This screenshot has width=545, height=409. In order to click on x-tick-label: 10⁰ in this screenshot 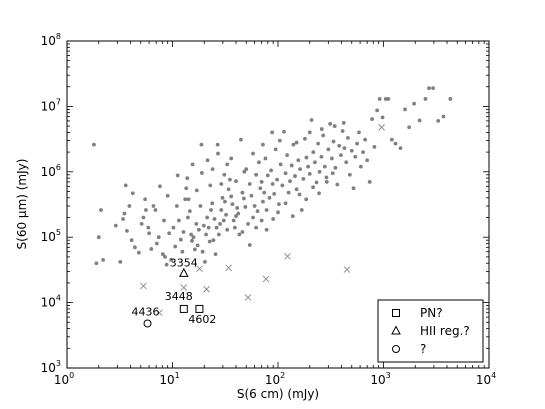, I will do `click(64, 379)`.